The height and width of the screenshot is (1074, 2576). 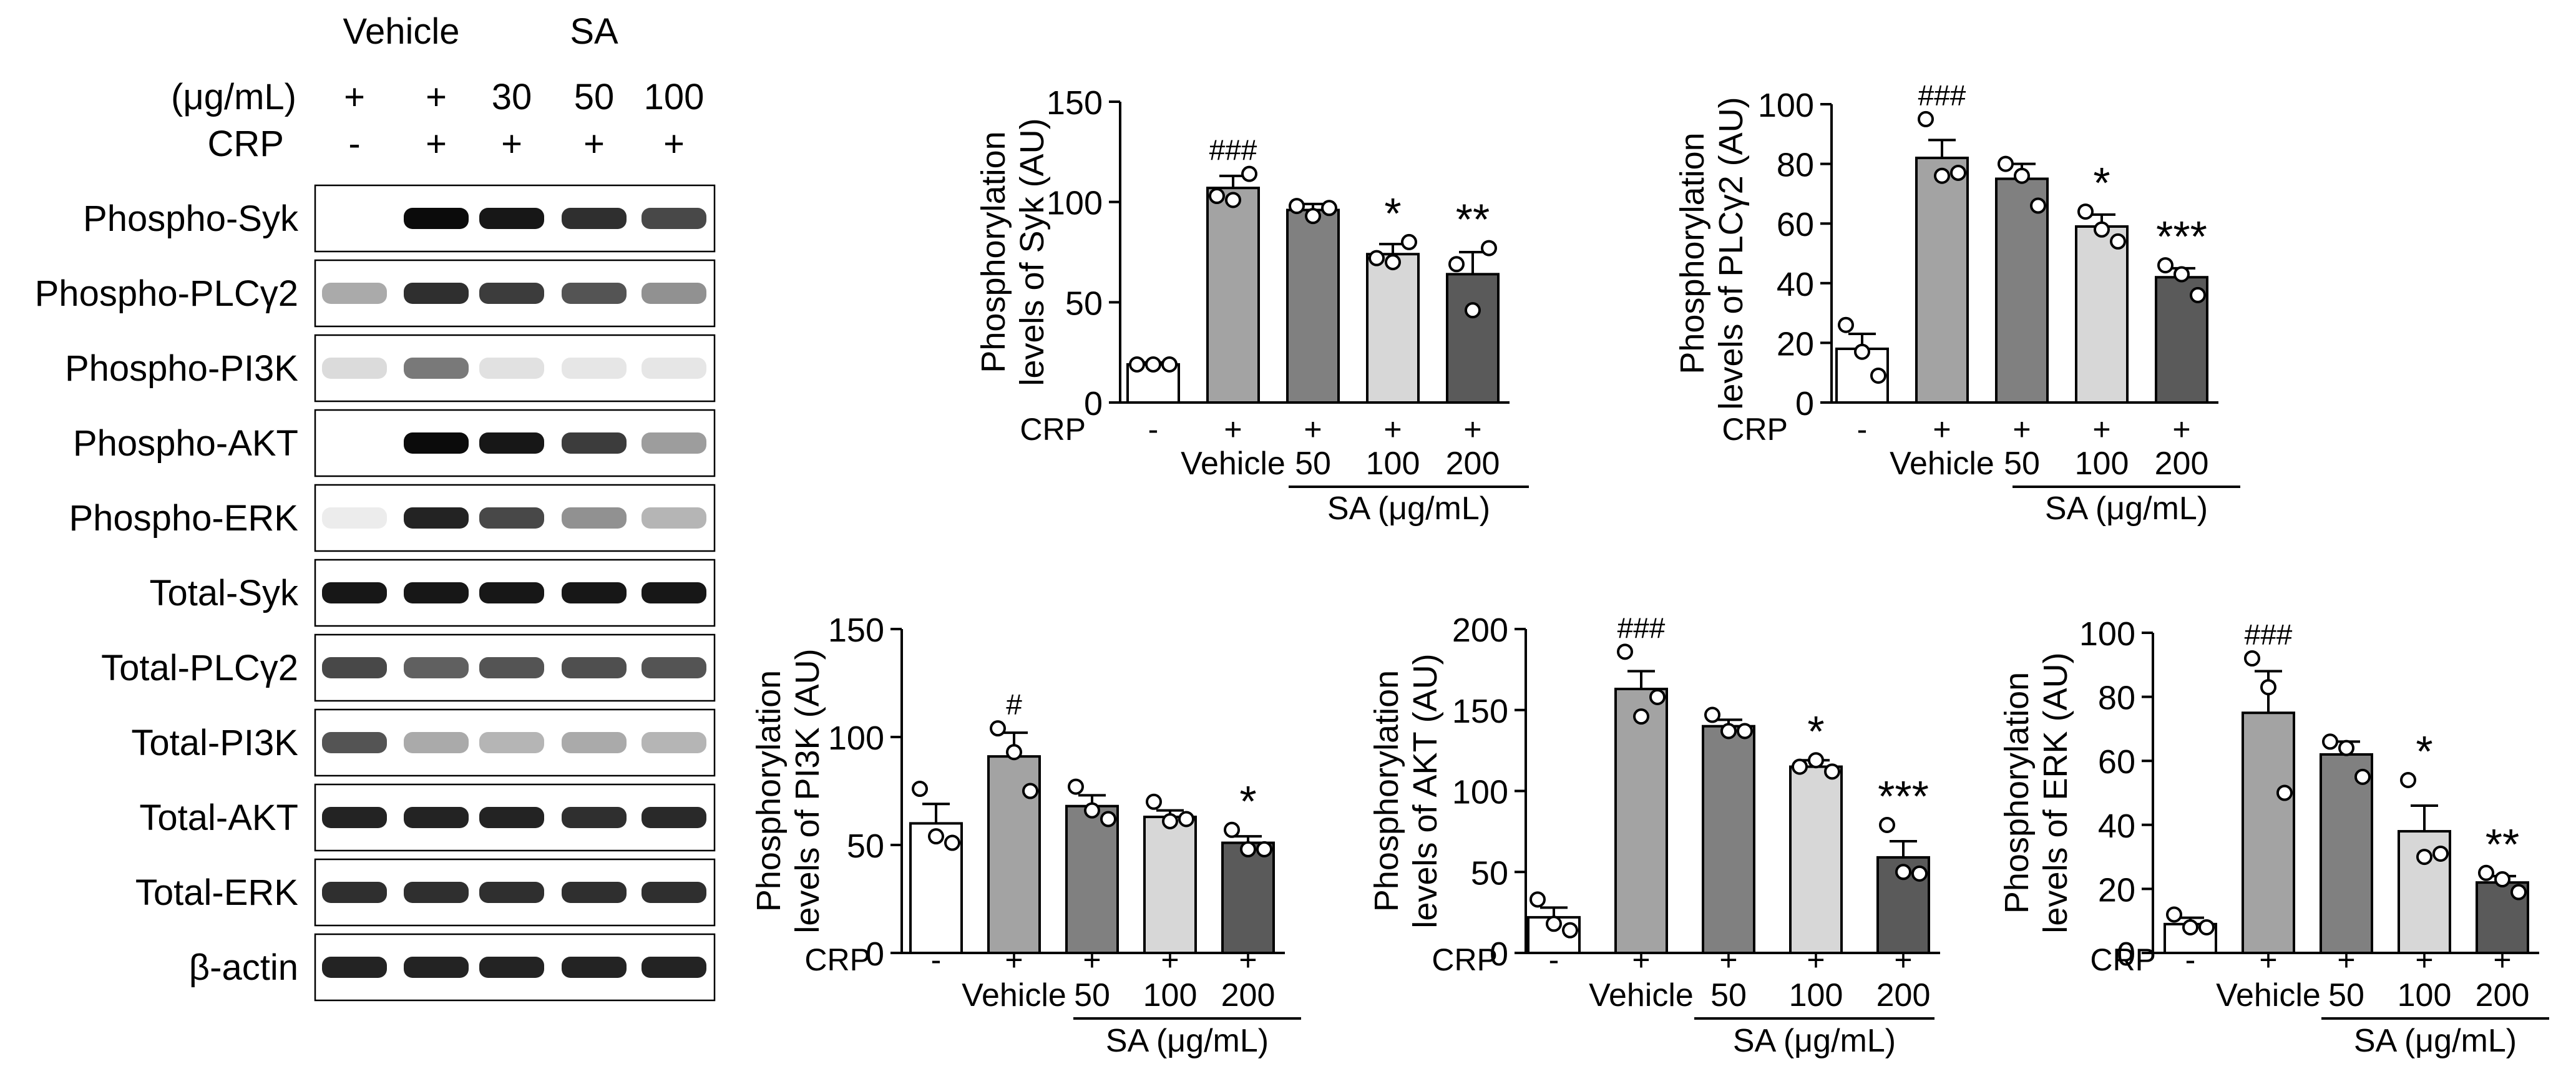 What do you see at coordinates (394, 443) in the screenshot?
I see `blot-lane: Phospho-AKT` at bounding box center [394, 443].